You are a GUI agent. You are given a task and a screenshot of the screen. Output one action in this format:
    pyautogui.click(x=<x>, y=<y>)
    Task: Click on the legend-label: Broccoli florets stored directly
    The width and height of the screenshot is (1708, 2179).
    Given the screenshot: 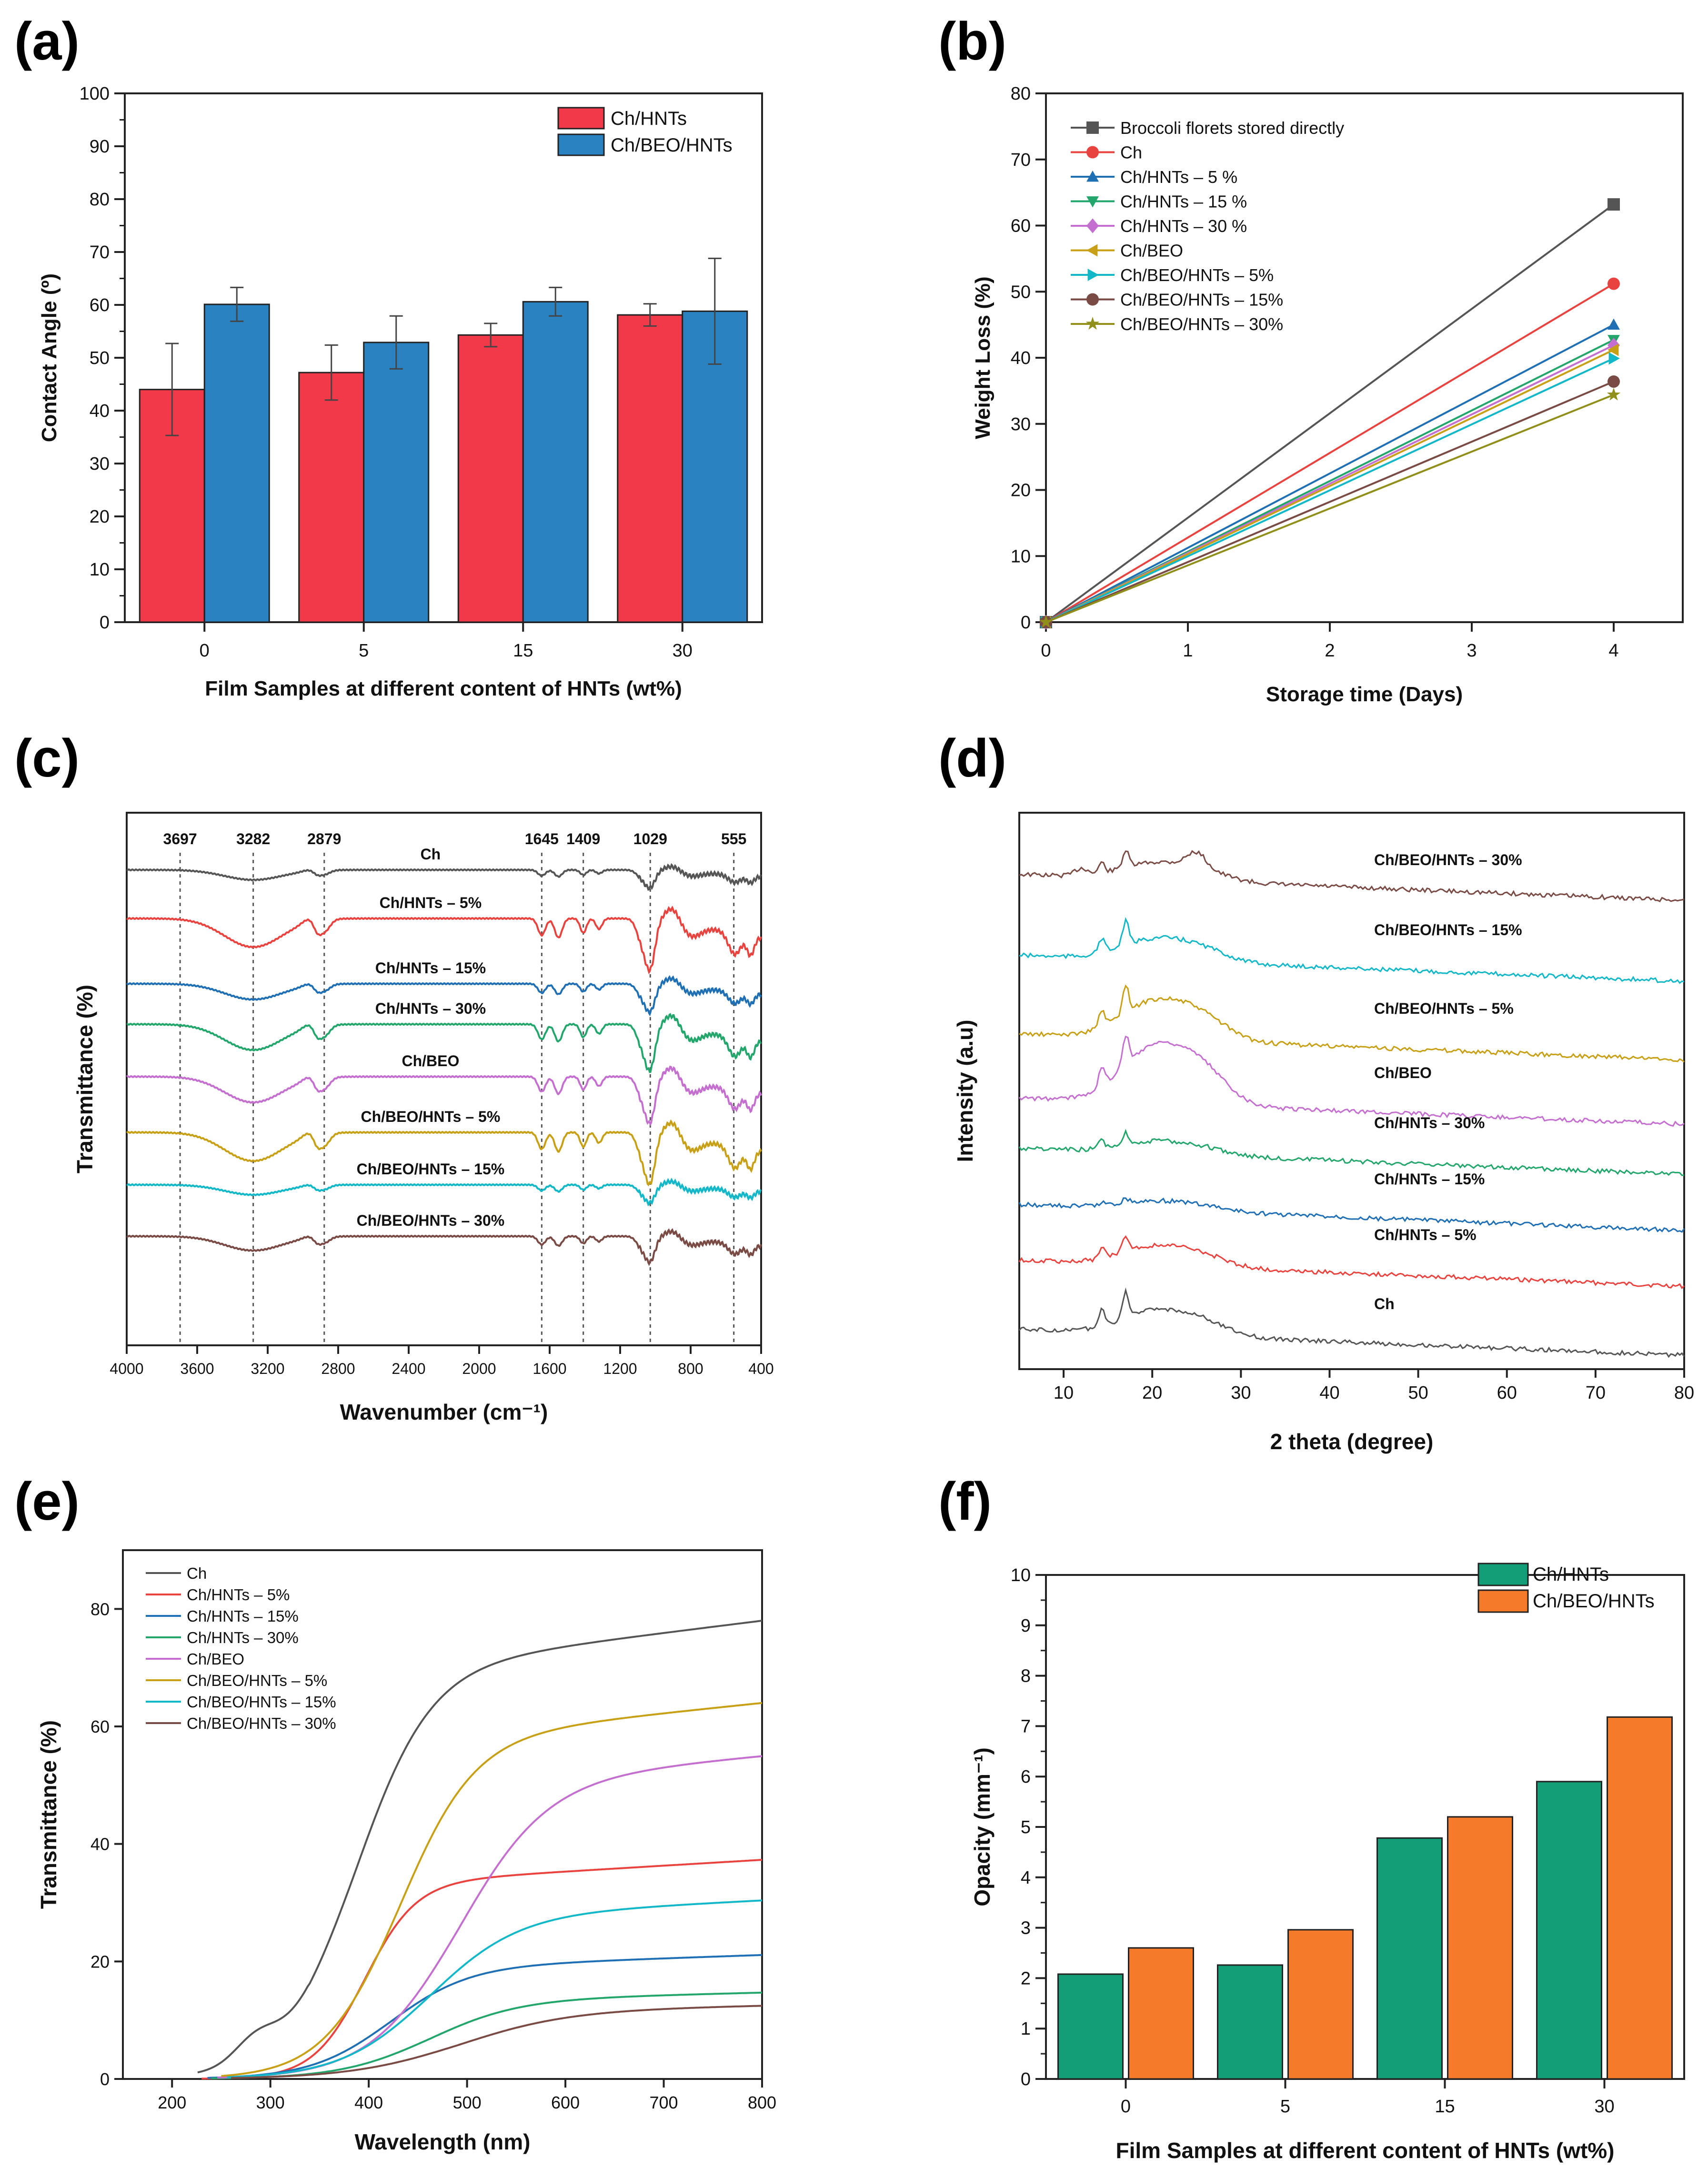 What is the action you would take?
    pyautogui.click(x=1232, y=128)
    